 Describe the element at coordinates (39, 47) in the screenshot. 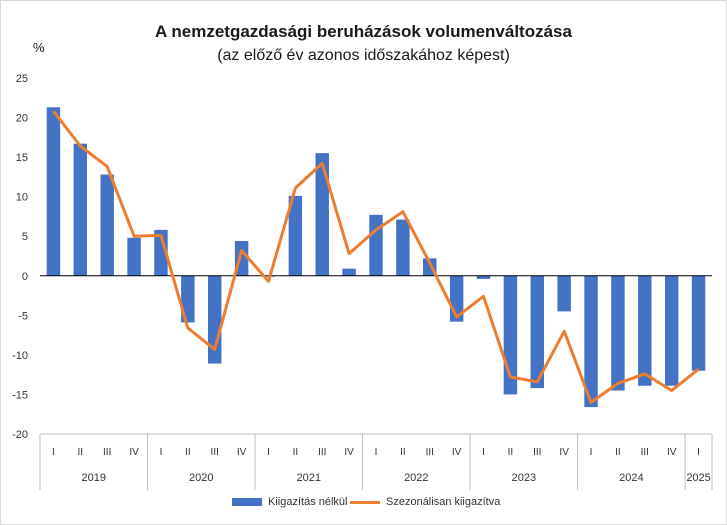

I see `y-axis-unit-label: %` at that location.